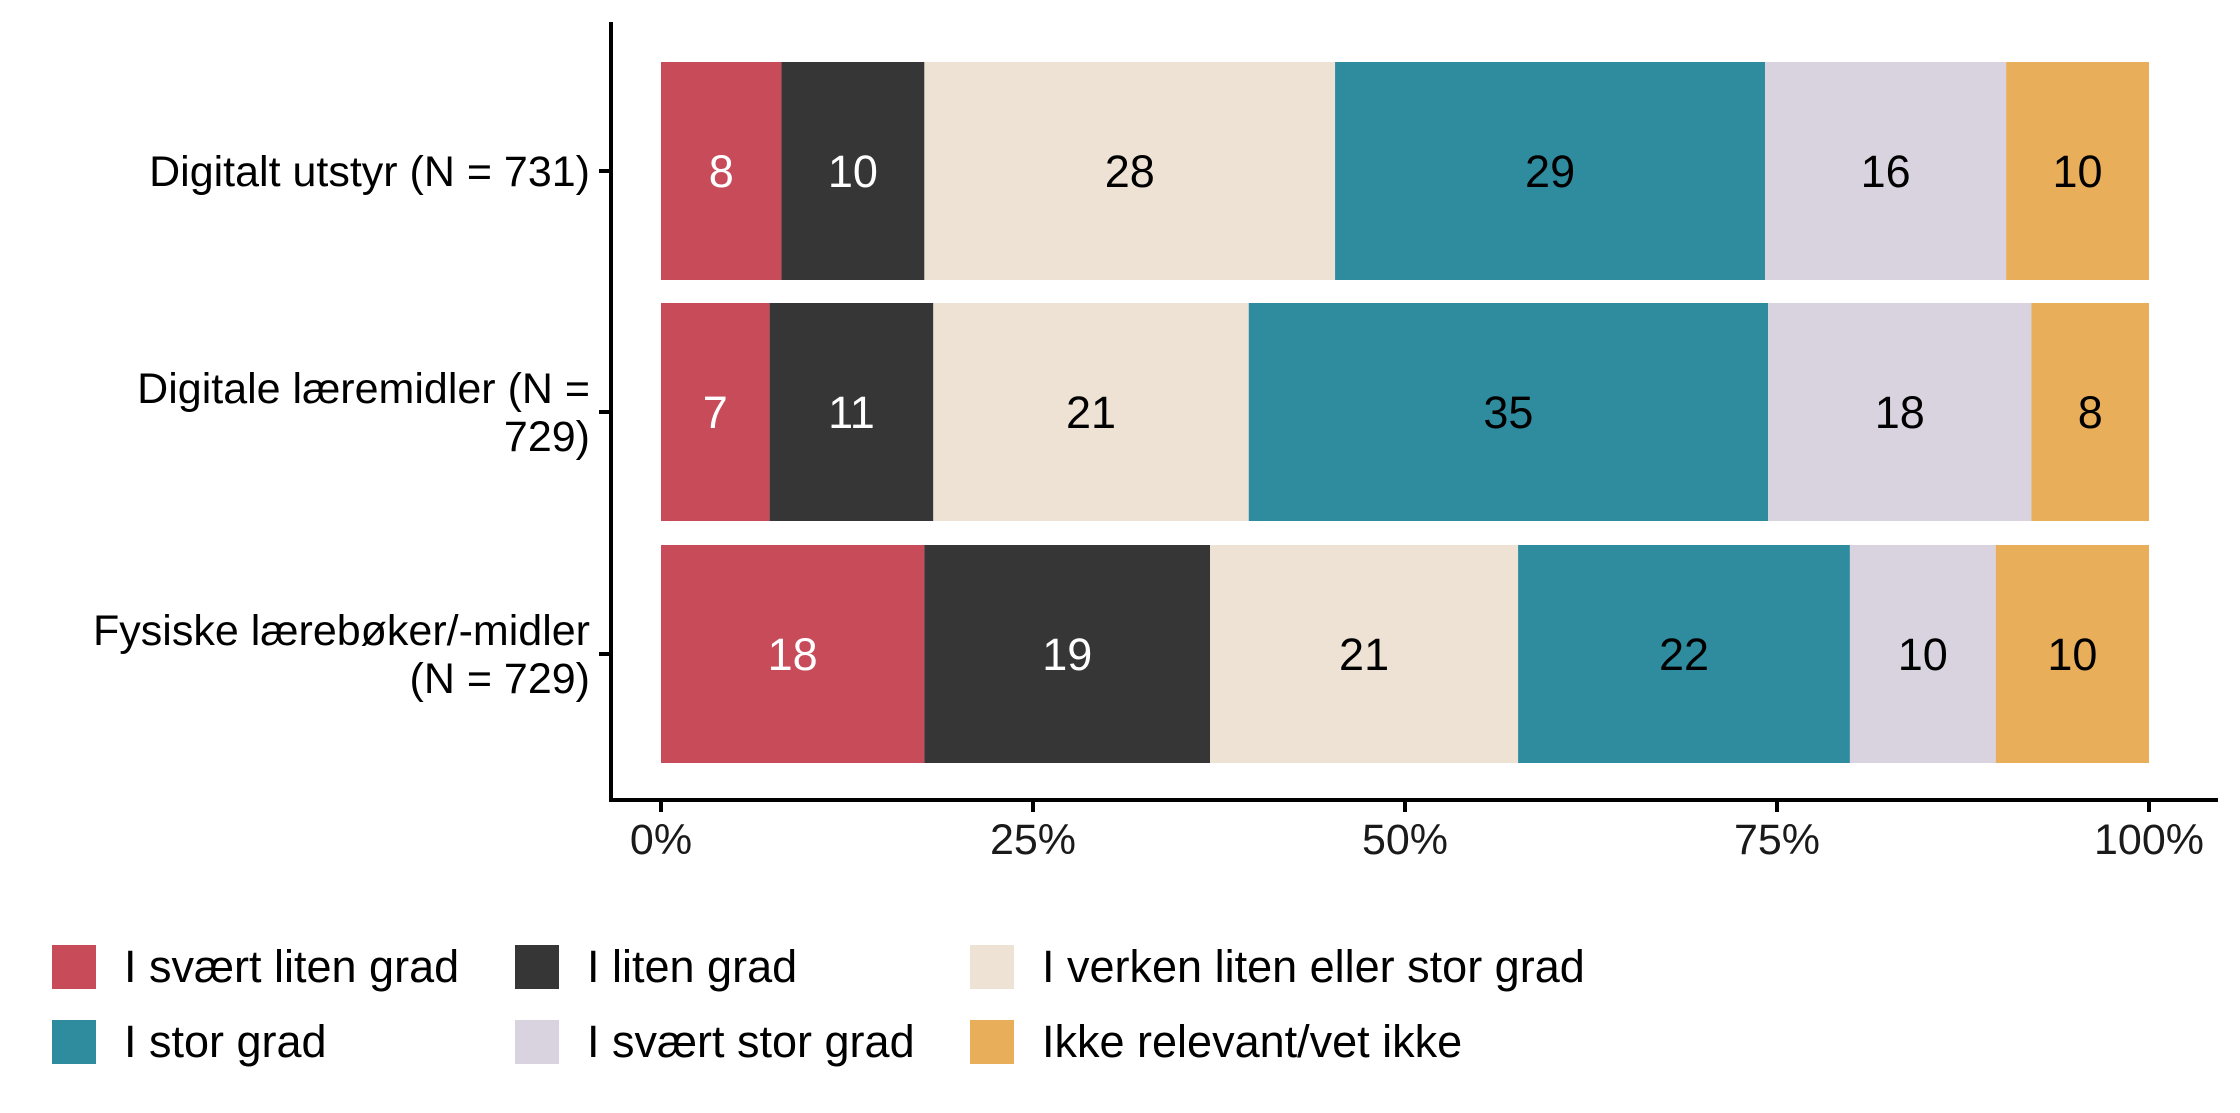 The height and width of the screenshot is (1113, 2240). Describe the element at coordinates (500, 679) in the screenshot. I see `category-label: (N = 729)` at that location.